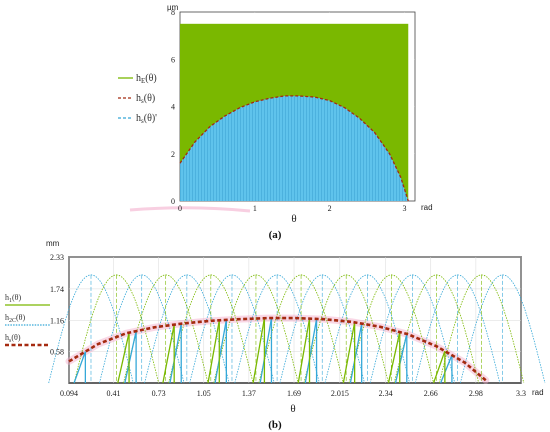 Image resolution: width=550 pixels, height=432 pixels. I want to click on panel-a-legend: hE(θ) hs(θ) hs(θ)', so click(137, 99).